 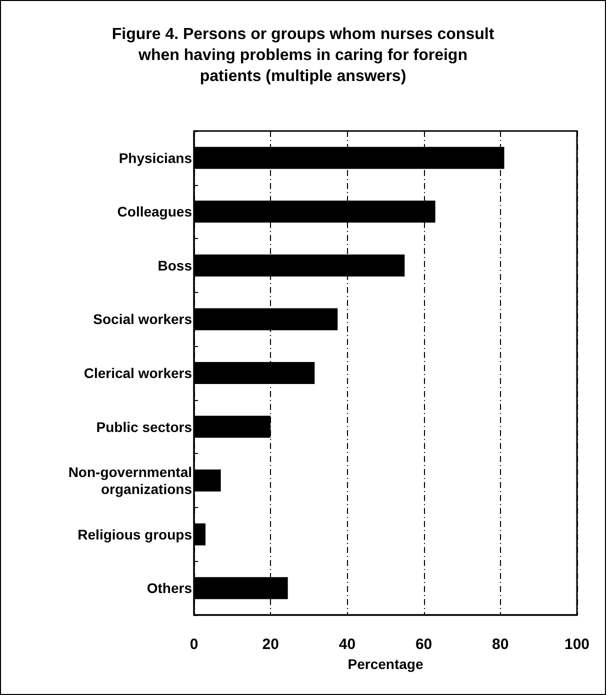 I want to click on y-tick-label: Colleagues, so click(x=154, y=212).